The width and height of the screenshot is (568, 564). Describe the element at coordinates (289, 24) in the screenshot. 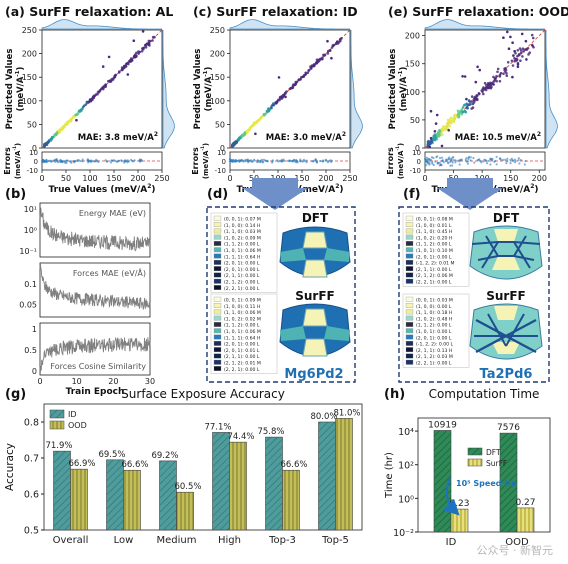

I see `marginal-kde-top` at that location.